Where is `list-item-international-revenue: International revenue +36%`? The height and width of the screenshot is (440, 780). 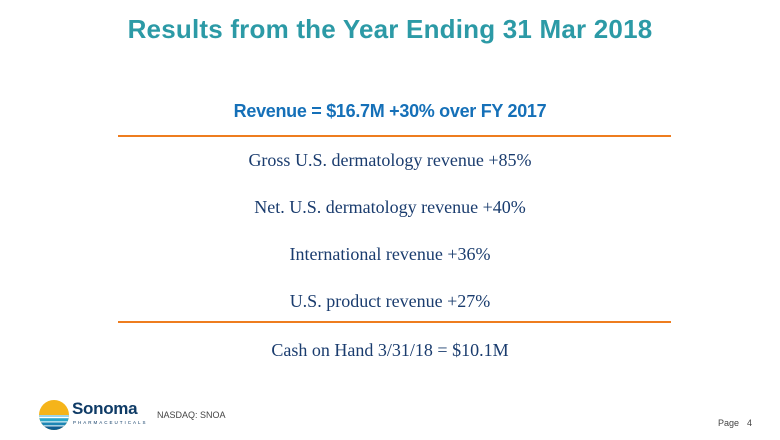
list-item-international-revenue: International revenue +36% is located at coordinates (390, 254).